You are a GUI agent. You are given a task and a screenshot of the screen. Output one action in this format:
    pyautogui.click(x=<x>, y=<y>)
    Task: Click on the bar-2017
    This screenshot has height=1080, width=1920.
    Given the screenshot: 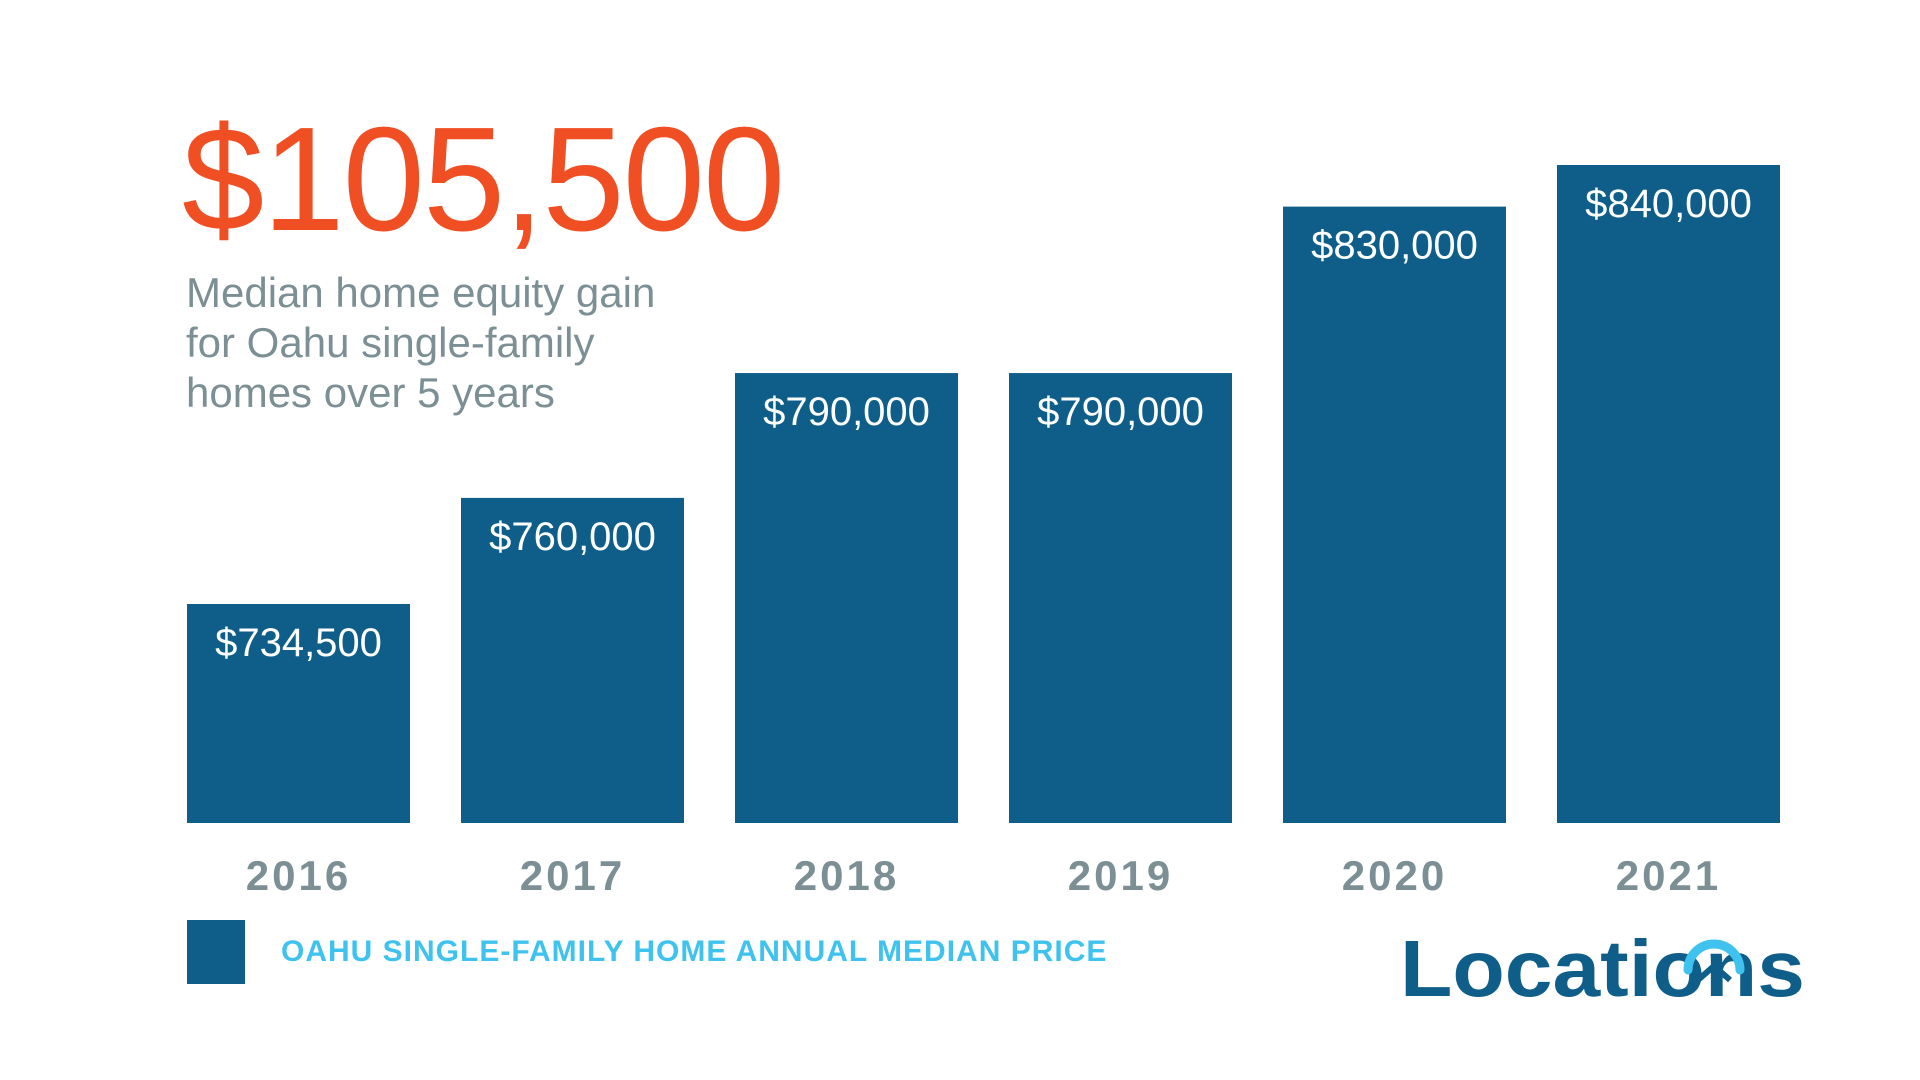 What is the action you would take?
    pyautogui.click(x=572, y=660)
    